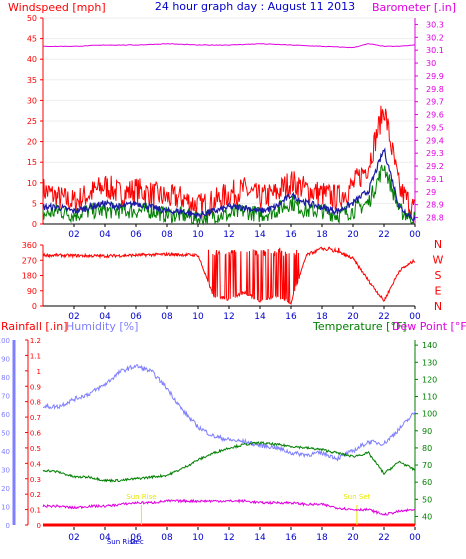 The height and width of the screenshot is (559, 466). What do you see at coordinates (36, 464) in the screenshot?
I see `rain-tick-label: 0.4` at bounding box center [36, 464].